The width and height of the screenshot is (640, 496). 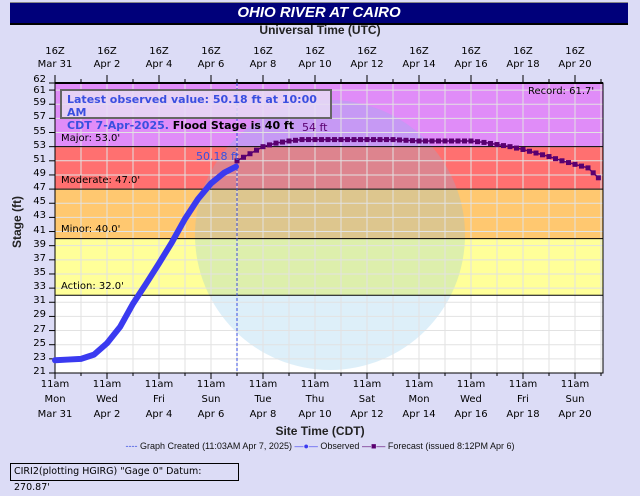 What do you see at coordinates (91, 138) in the screenshot?
I see `major-label: Major: 53.0'` at bounding box center [91, 138].